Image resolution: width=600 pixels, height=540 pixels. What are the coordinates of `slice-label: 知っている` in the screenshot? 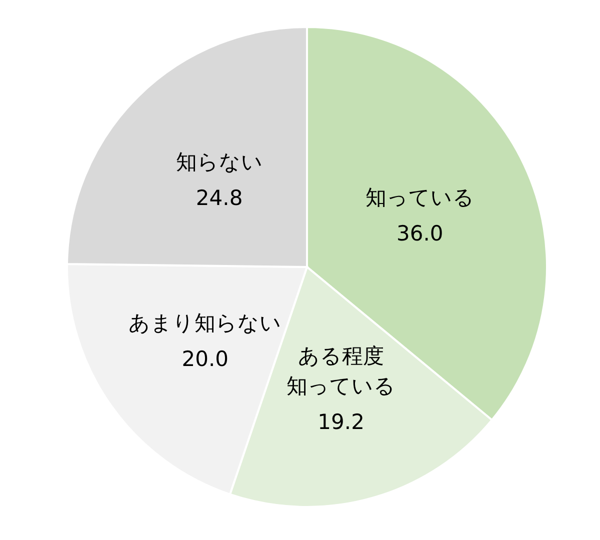 It's located at (419, 198).